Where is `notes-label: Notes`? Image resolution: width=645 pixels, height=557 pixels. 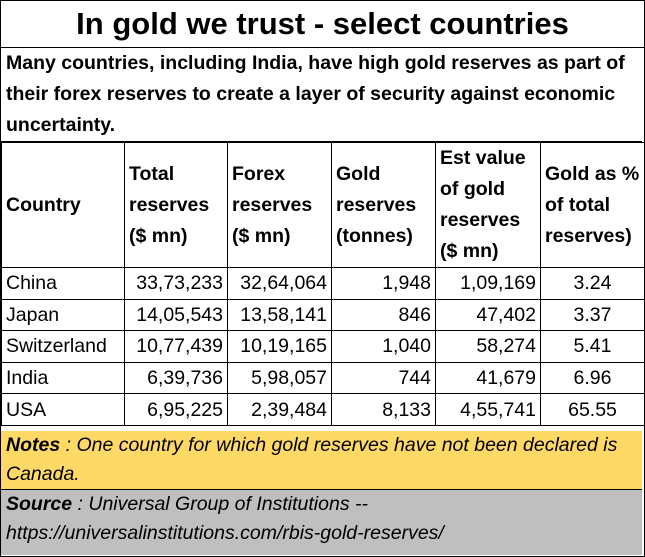
notes-label: Notes is located at coordinates (33, 445).